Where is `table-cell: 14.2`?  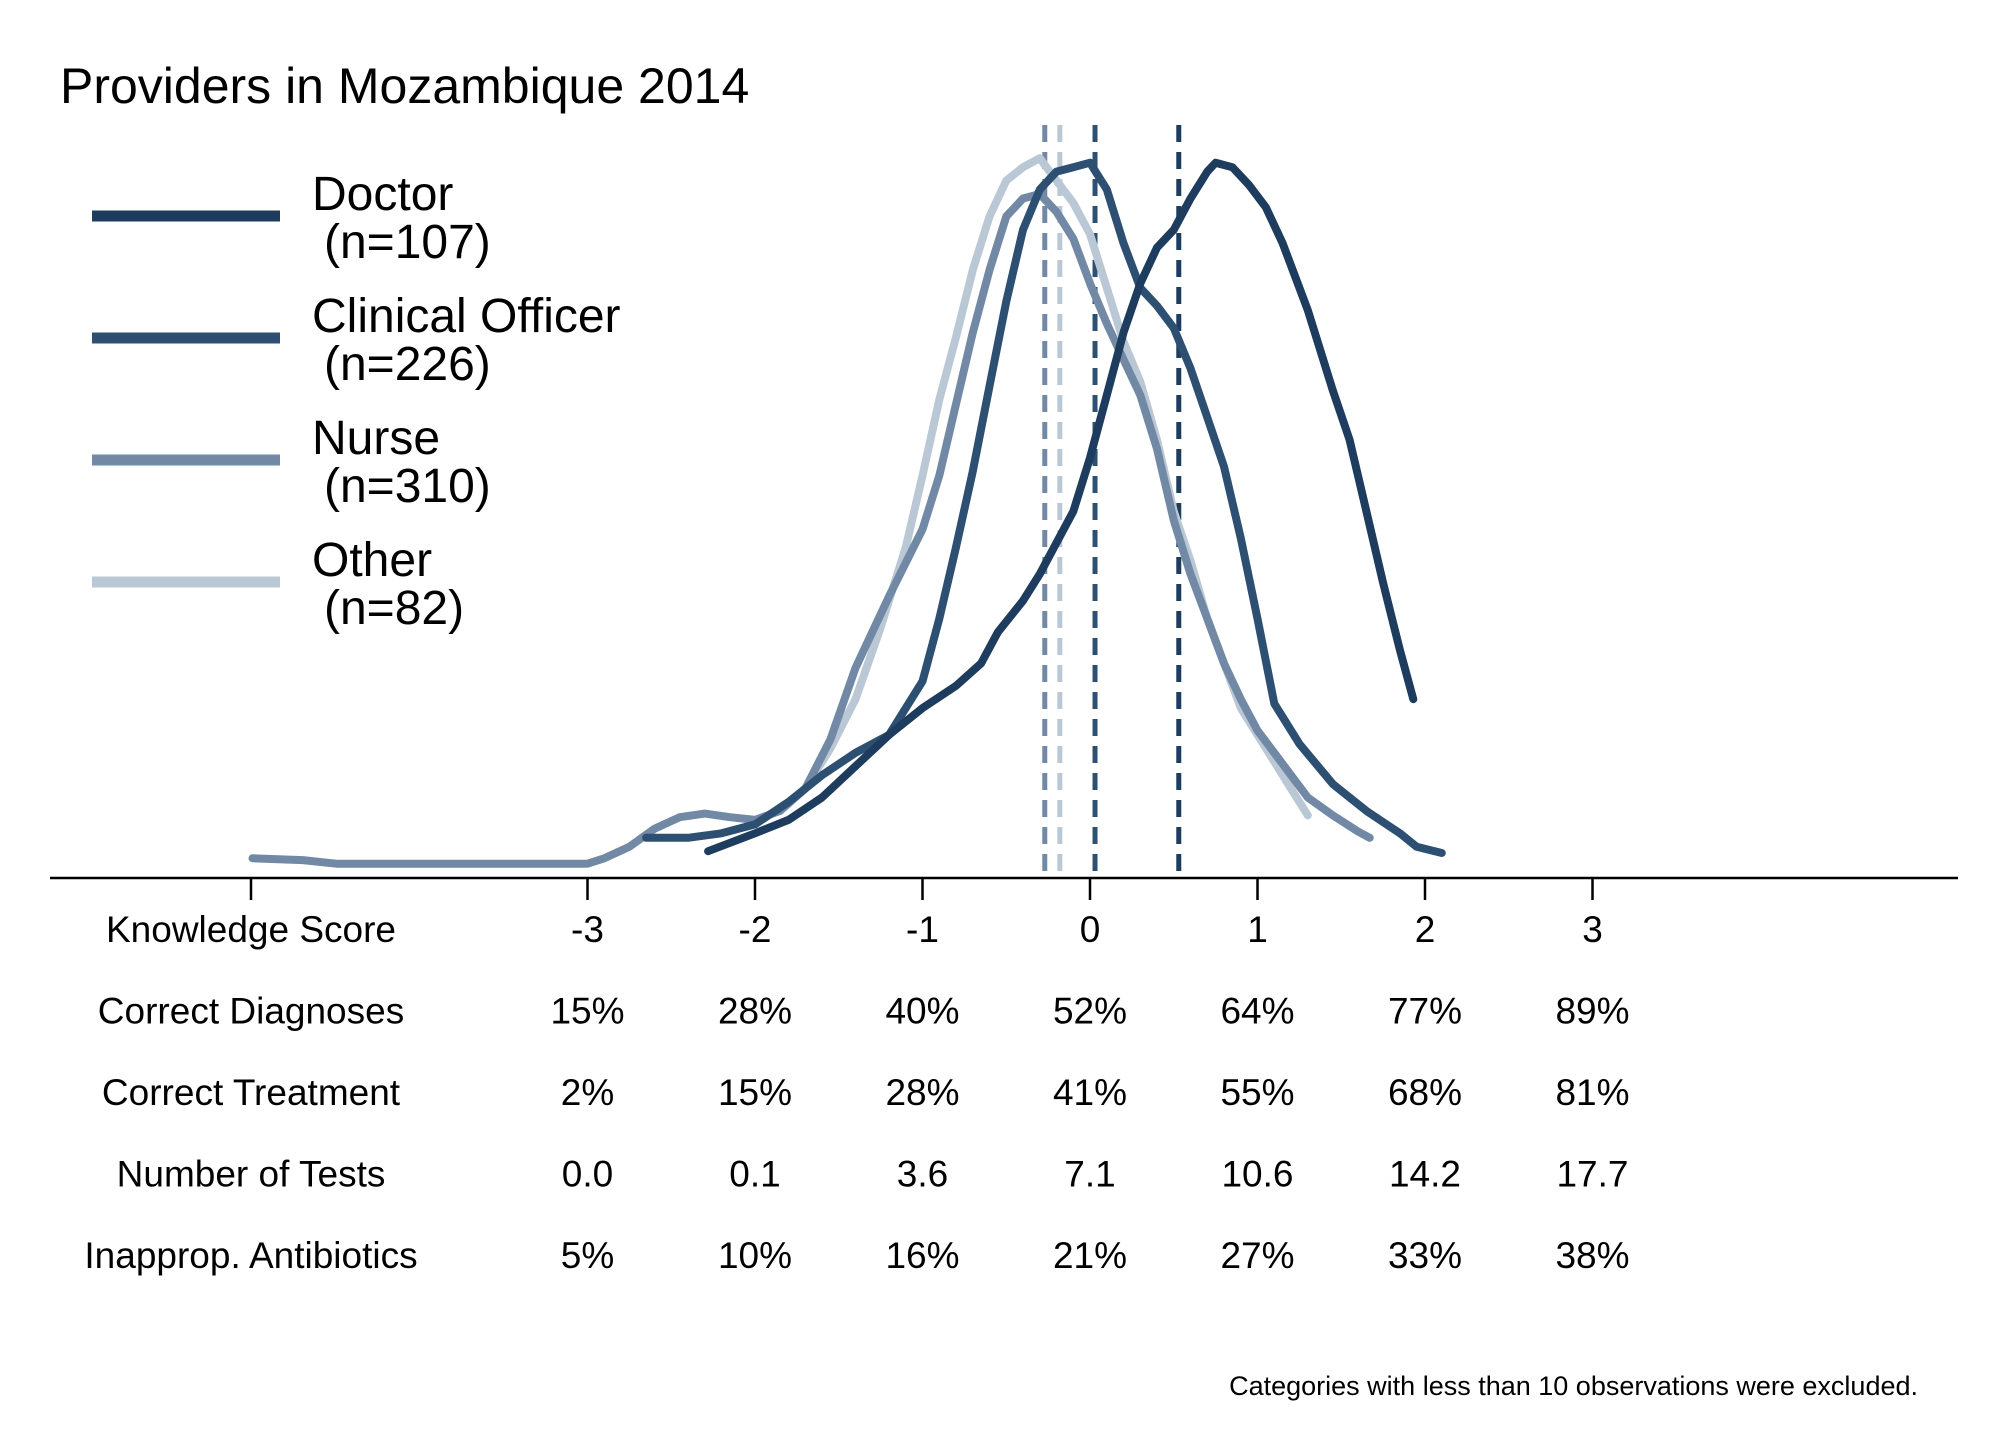
table-cell: 14.2 is located at coordinates (1425, 1174).